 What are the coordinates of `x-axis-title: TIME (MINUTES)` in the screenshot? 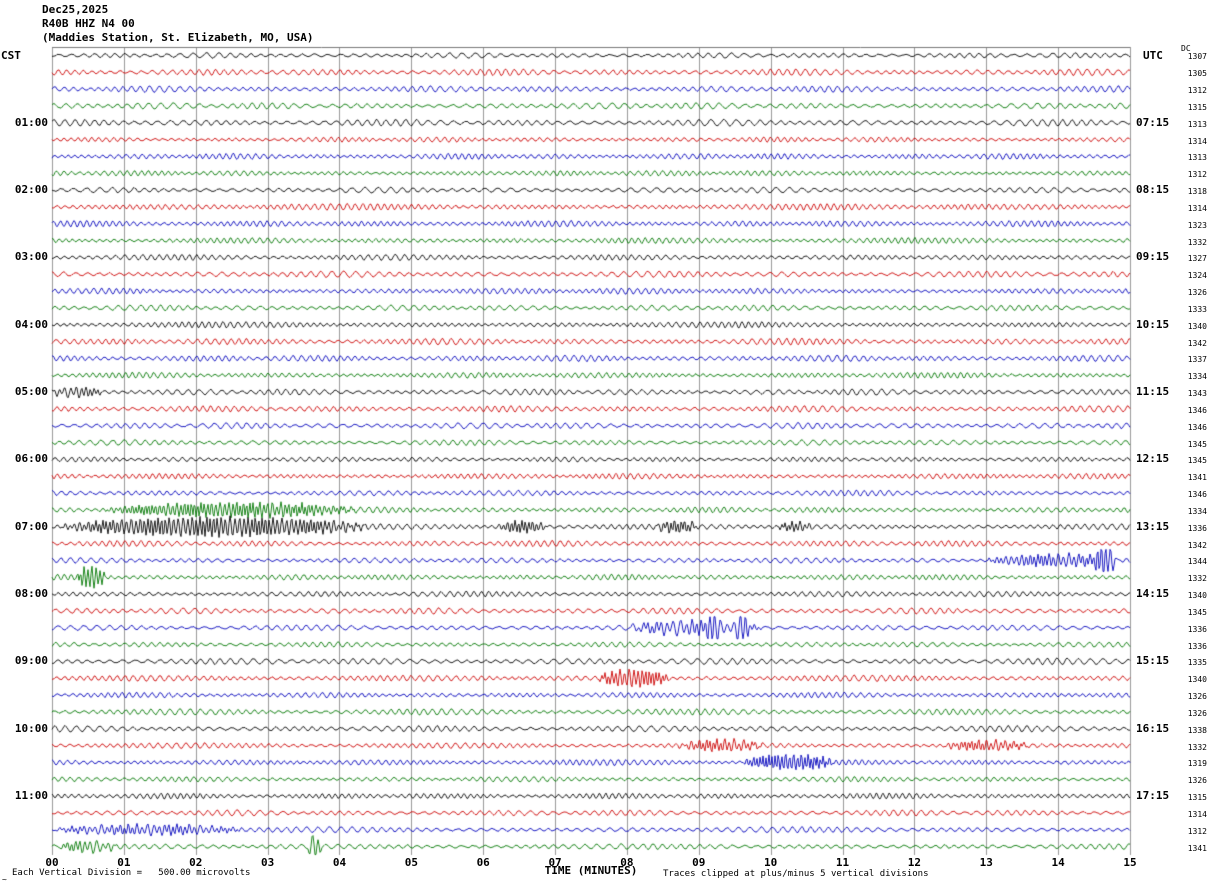 It's located at (591, 870).